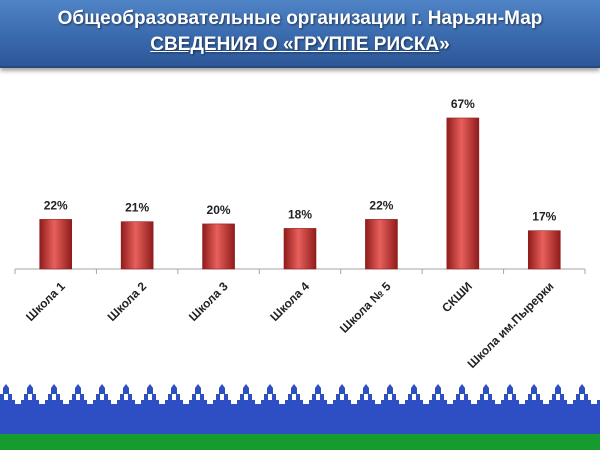 The height and width of the screenshot is (450, 600). Describe the element at coordinates (300, 395) in the screenshot. I see `ornament-border` at that location.